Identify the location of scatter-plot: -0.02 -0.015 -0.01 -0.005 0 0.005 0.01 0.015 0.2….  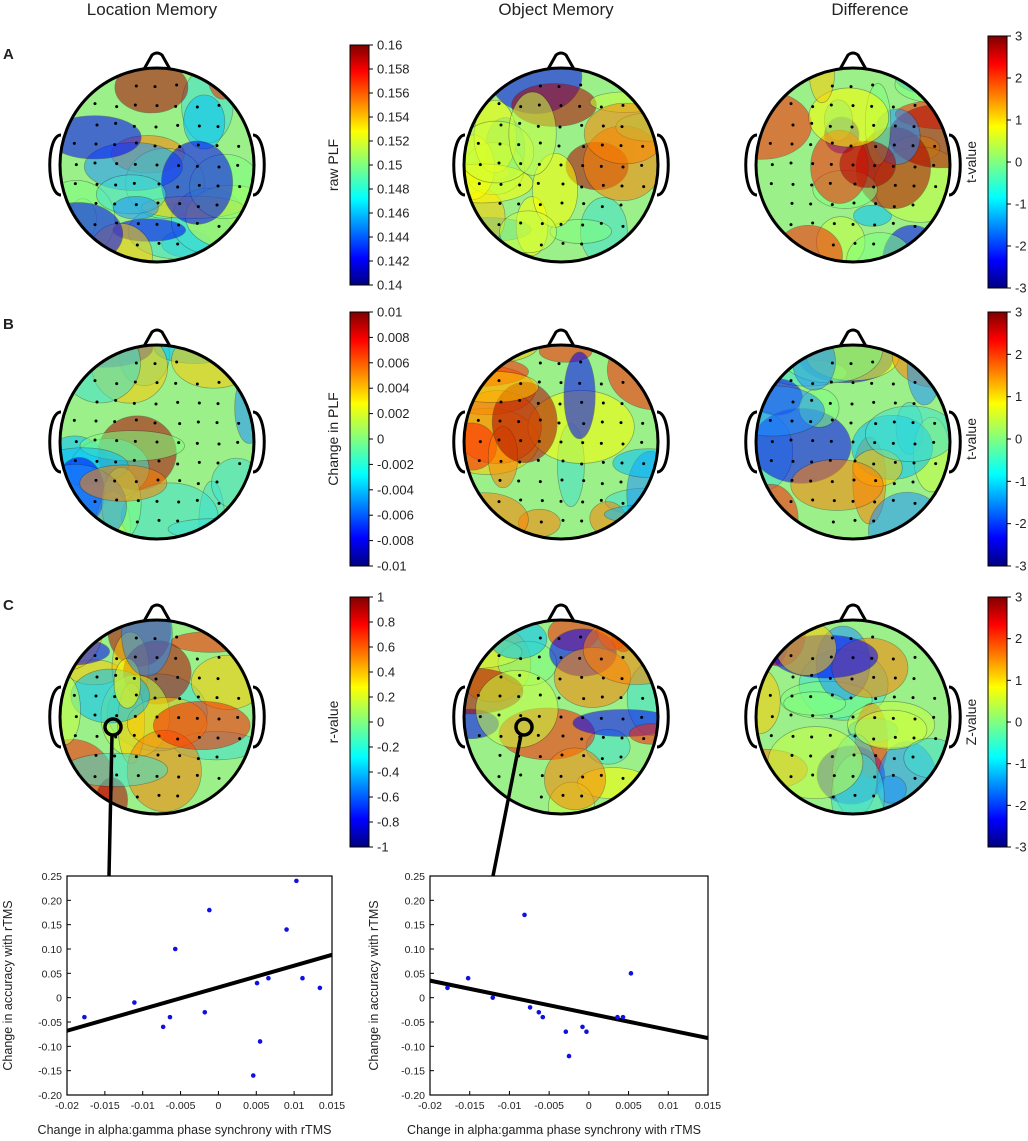
(544, 1004).